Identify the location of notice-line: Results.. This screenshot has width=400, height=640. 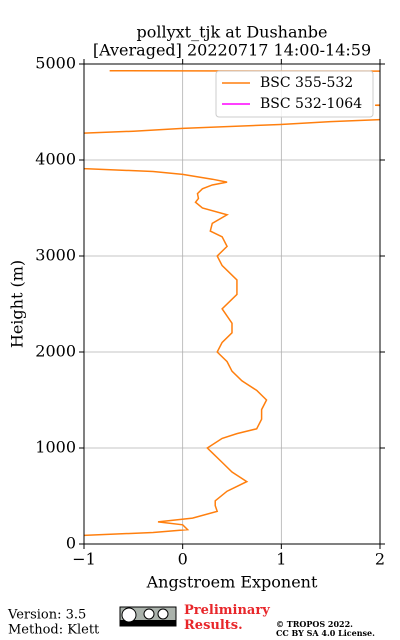
(213, 625).